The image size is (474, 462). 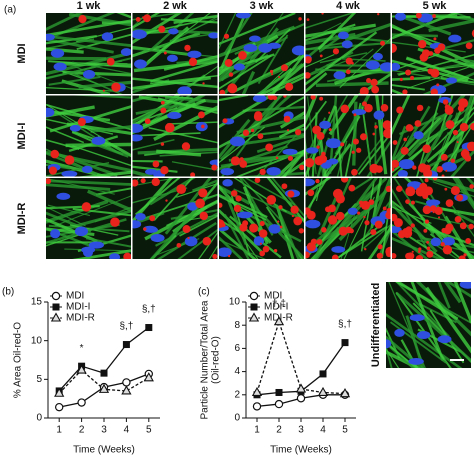 What do you see at coordinates (56, 317) in the screenshot?
I see `legend-marker` at bounding box center [56, 317].